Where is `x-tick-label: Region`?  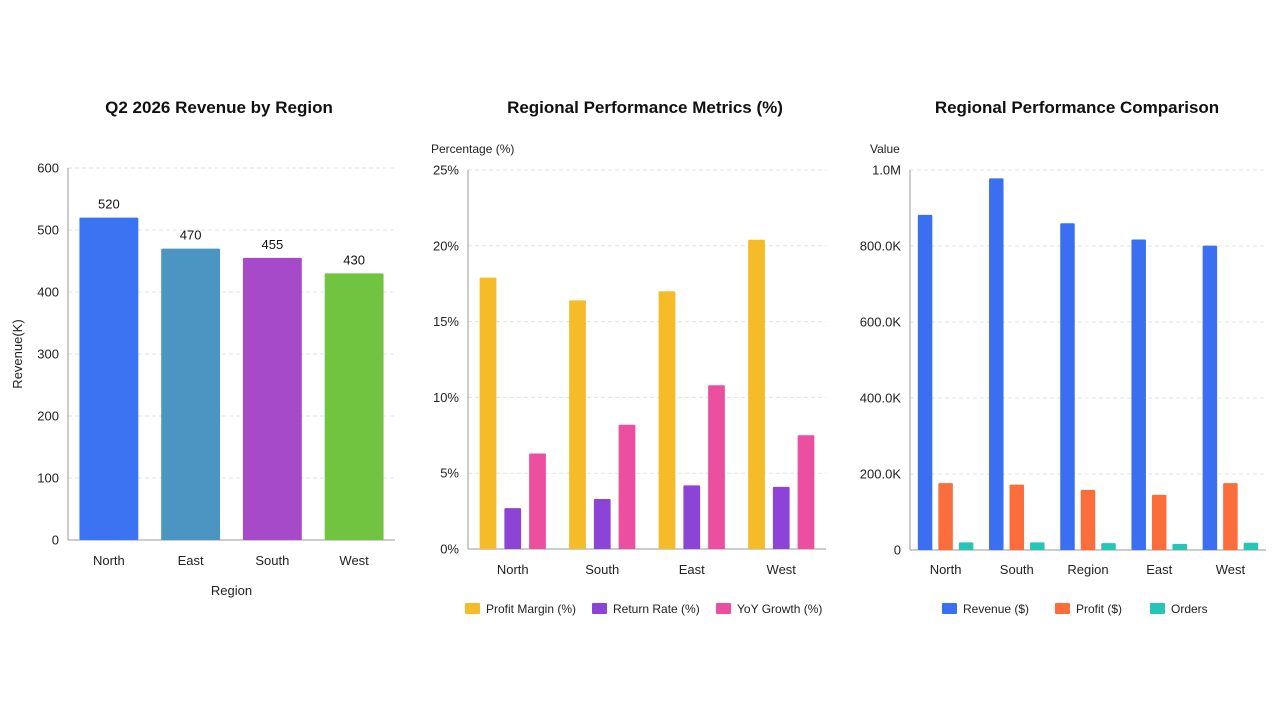
x-tick-label: Region is located at coordinates (1087, 569).